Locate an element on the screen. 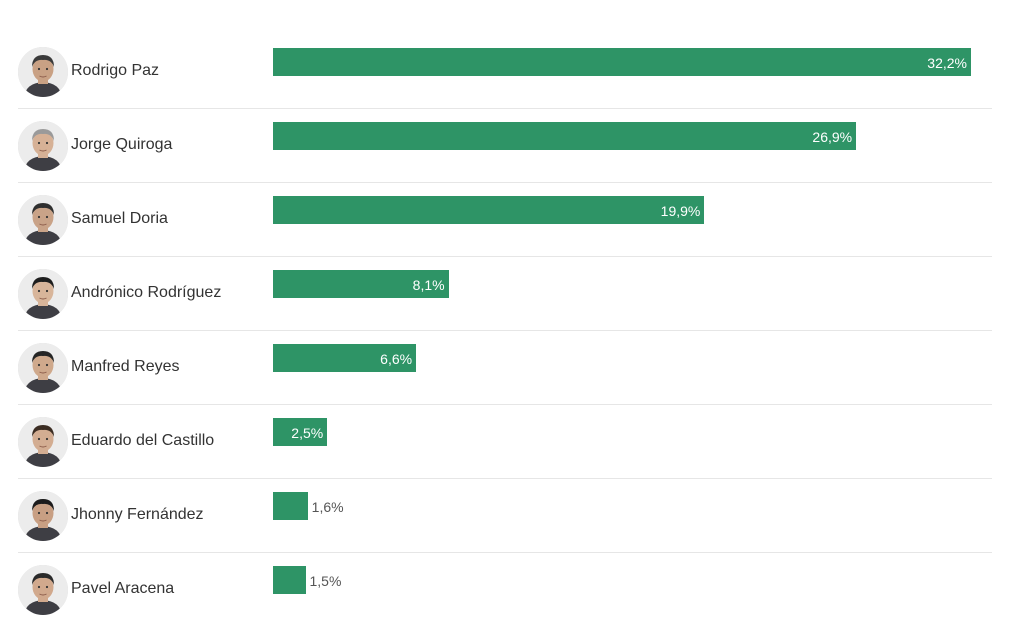 This screenshot has height=640, width=1024. category-label: Samuel Doria is located at coordinates (119, 218).